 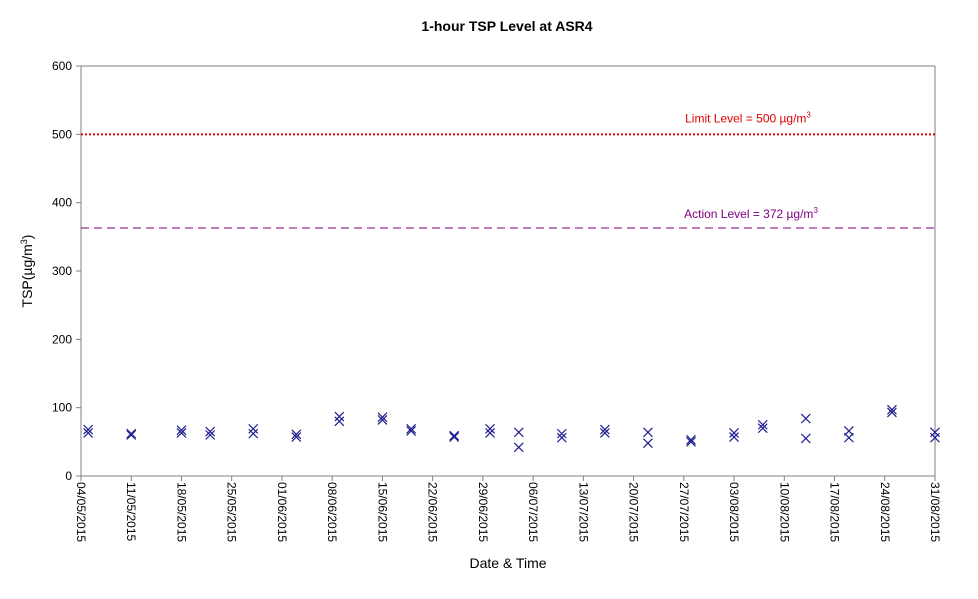 I want to click on x-tick-label: 06/07/2015, so click(x=533, y=512).